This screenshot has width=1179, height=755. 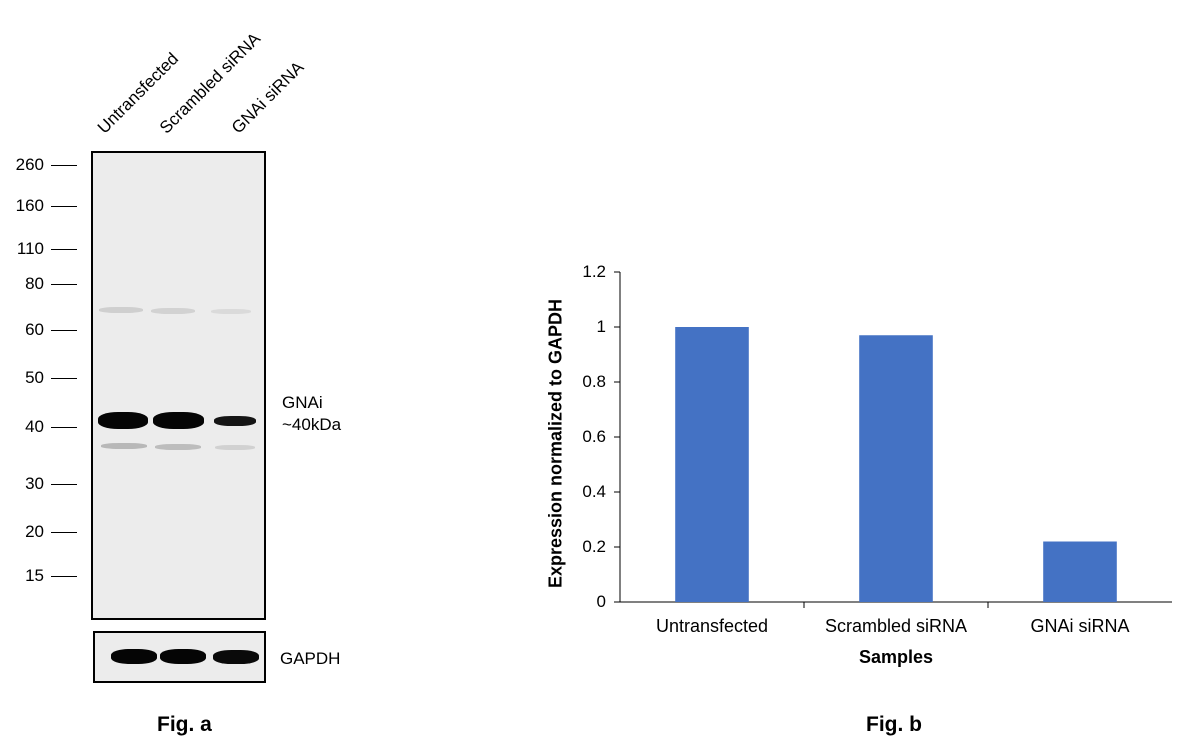 What do you see at coordinates (594, 271) in the screenshot?
I see `y-tick-label: 1.2` at bounding box center [594, 271].